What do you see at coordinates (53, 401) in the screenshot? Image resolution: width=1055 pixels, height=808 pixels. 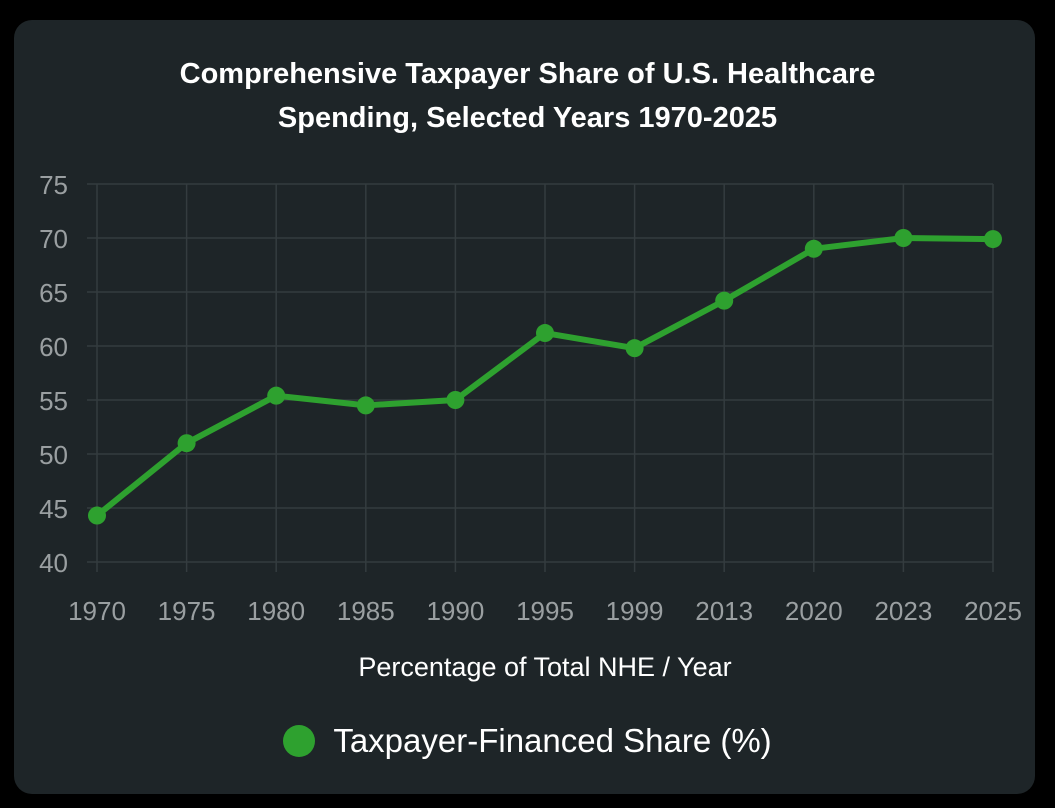 I see `y-tick-label: 55` at bounding box center [53, 401].